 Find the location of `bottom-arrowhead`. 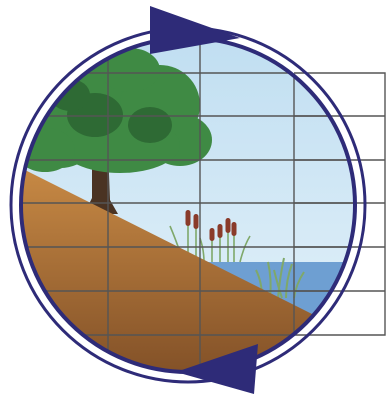

bottom-arrowhead is located at coordinates (217, 369).